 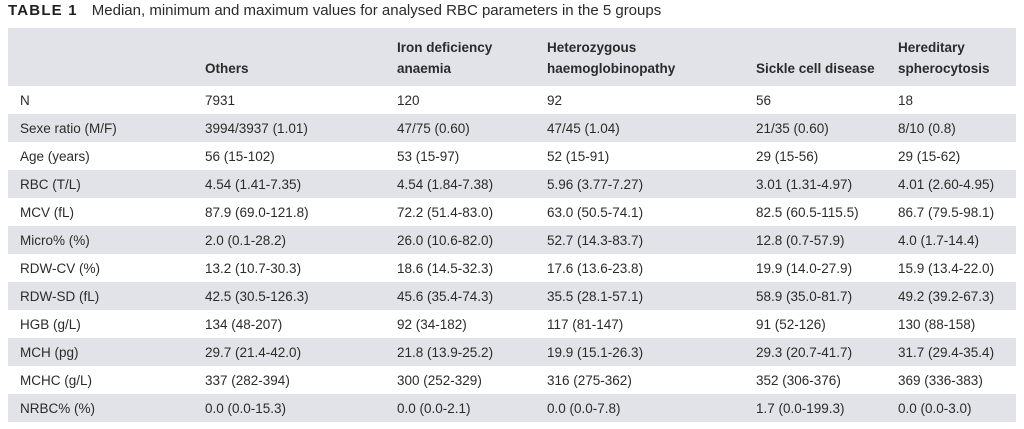 What do you see at coordinates (787, 156) in the screenshot?
I see `cell-sickle-cell: 29 (15-56)` at bounding box center [787, 156].